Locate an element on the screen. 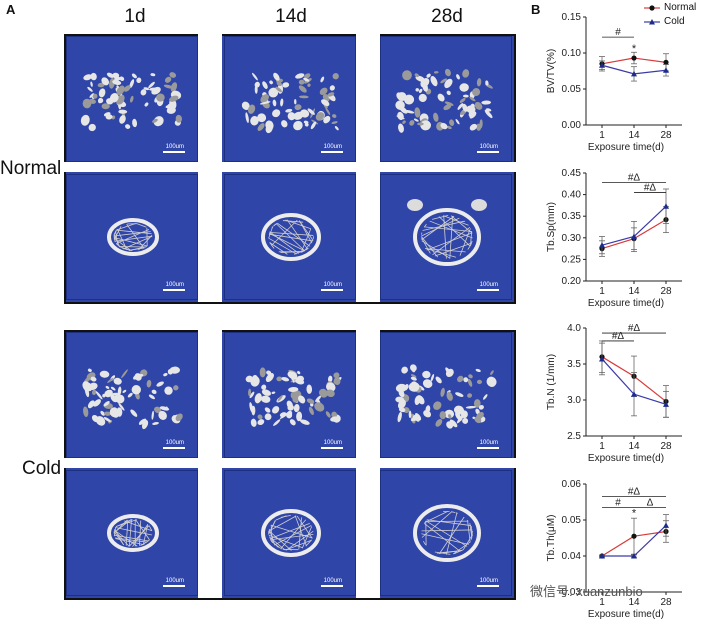  y-tick-label: 0.25 is located at coordinates (572, 259).